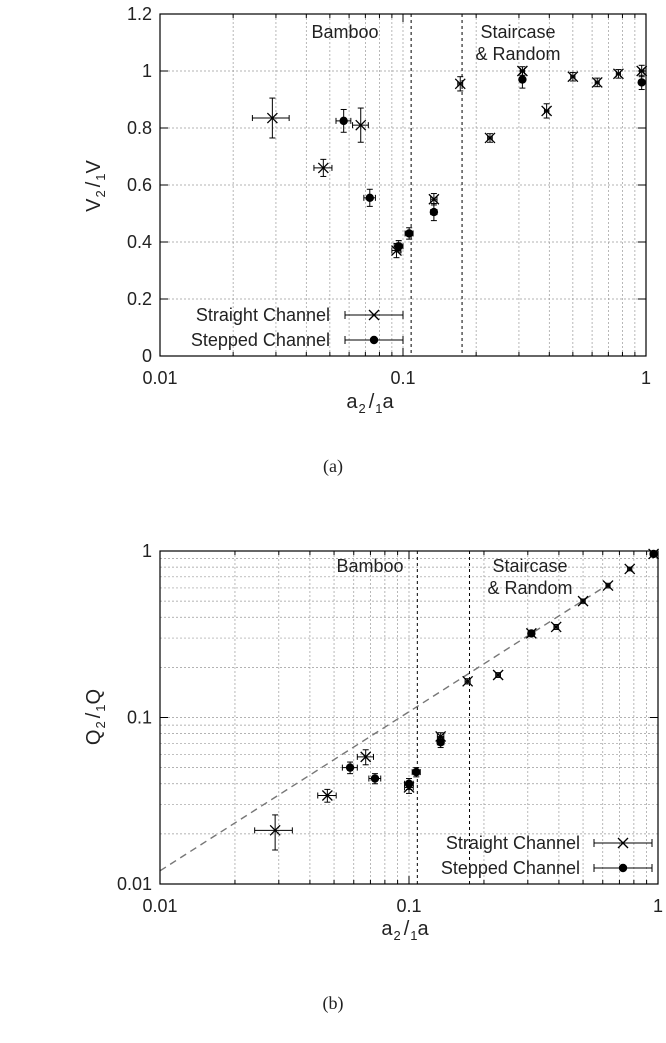 This screenshot has height=1043, width=666. I want to click on panel-b-caption: (b), so click(333, 1003).